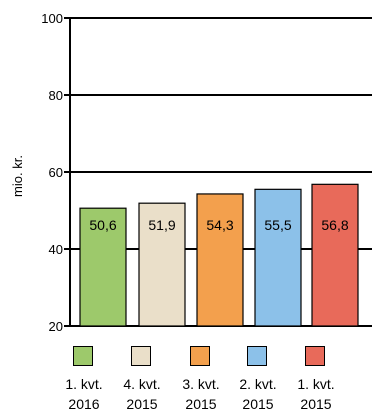 This screenshot has height=414, width=372. I want to click on legend-label: 2. kvt. 2015, so click(258, 394).